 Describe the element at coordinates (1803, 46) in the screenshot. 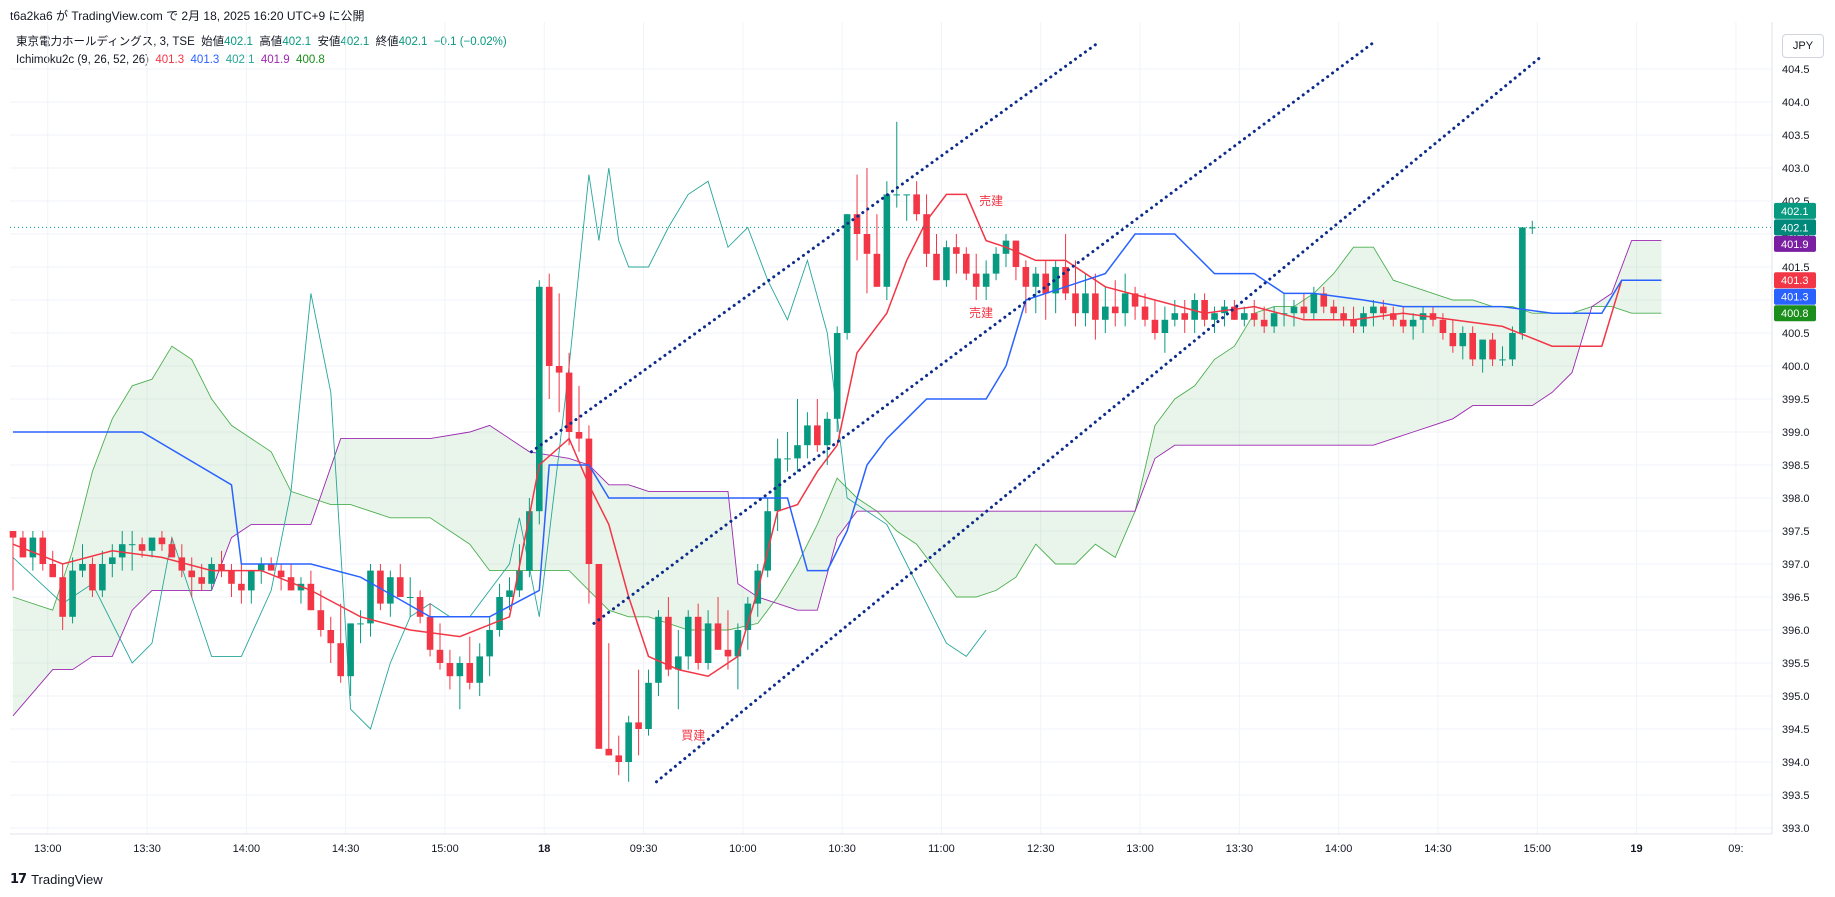

I see `currency-button: JPY` at that location.